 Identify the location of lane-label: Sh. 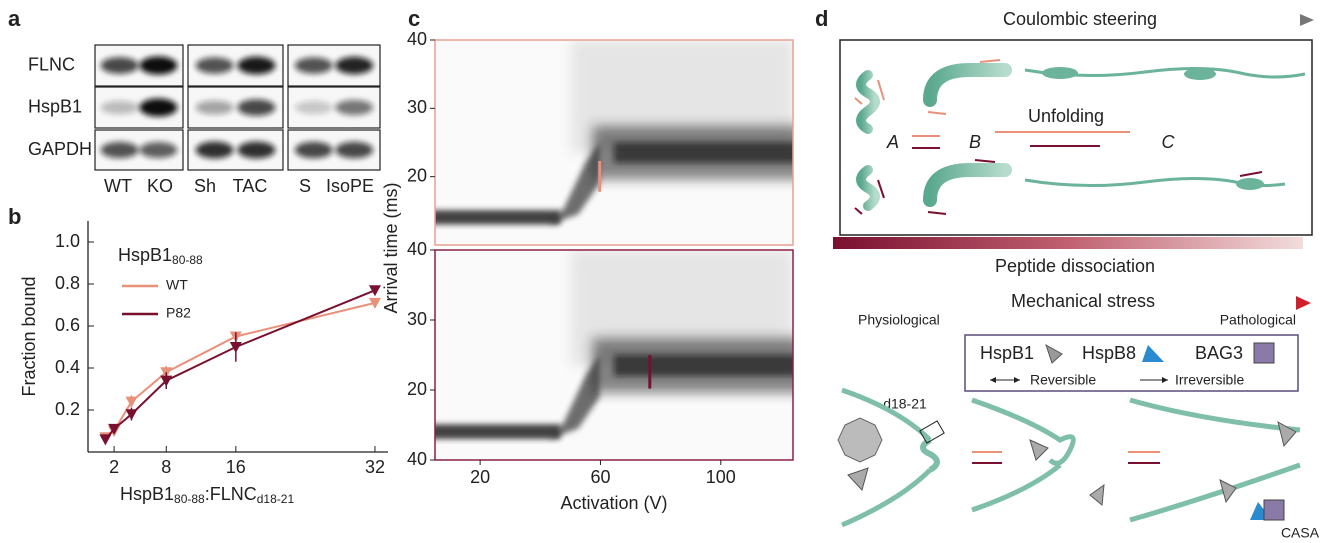
(205, 186).